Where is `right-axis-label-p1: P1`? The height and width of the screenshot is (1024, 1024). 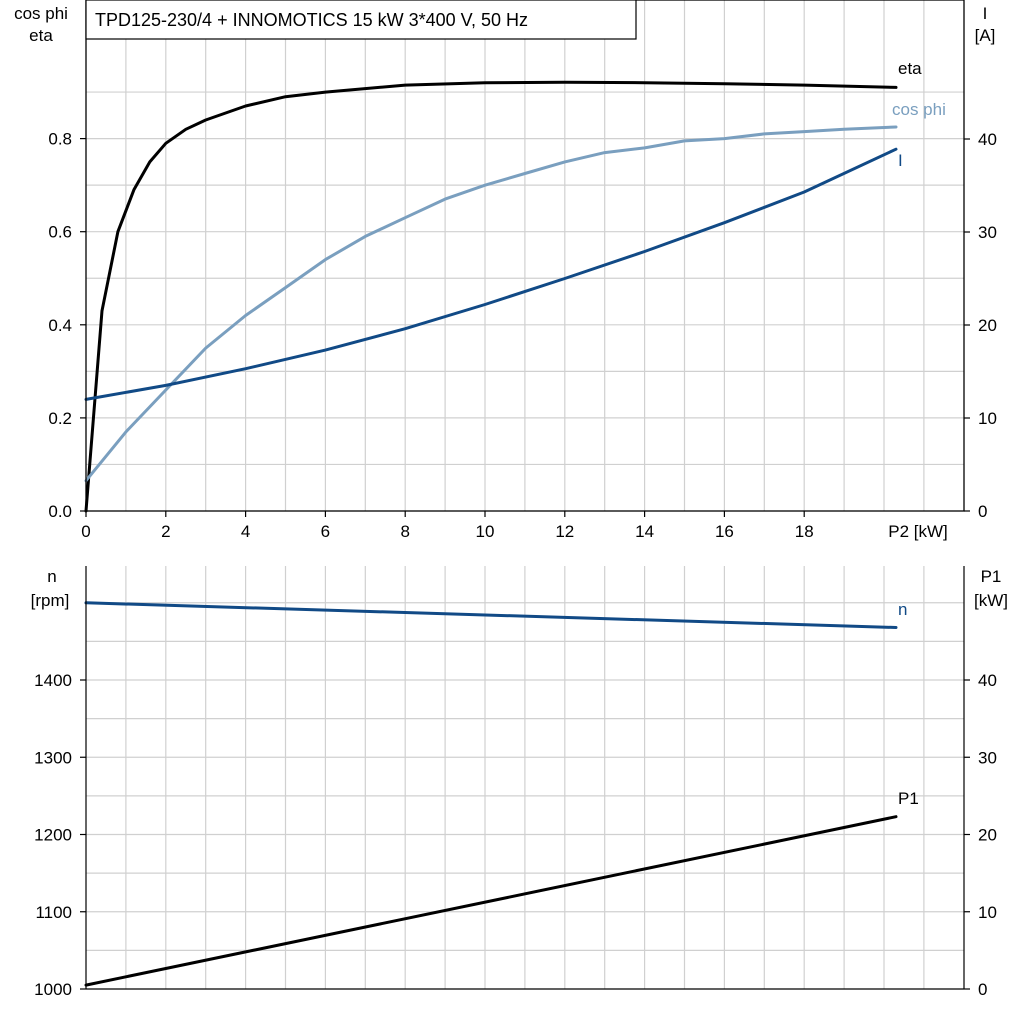 right-axis-label-p1: P1 is located at coordinates (991, 576).